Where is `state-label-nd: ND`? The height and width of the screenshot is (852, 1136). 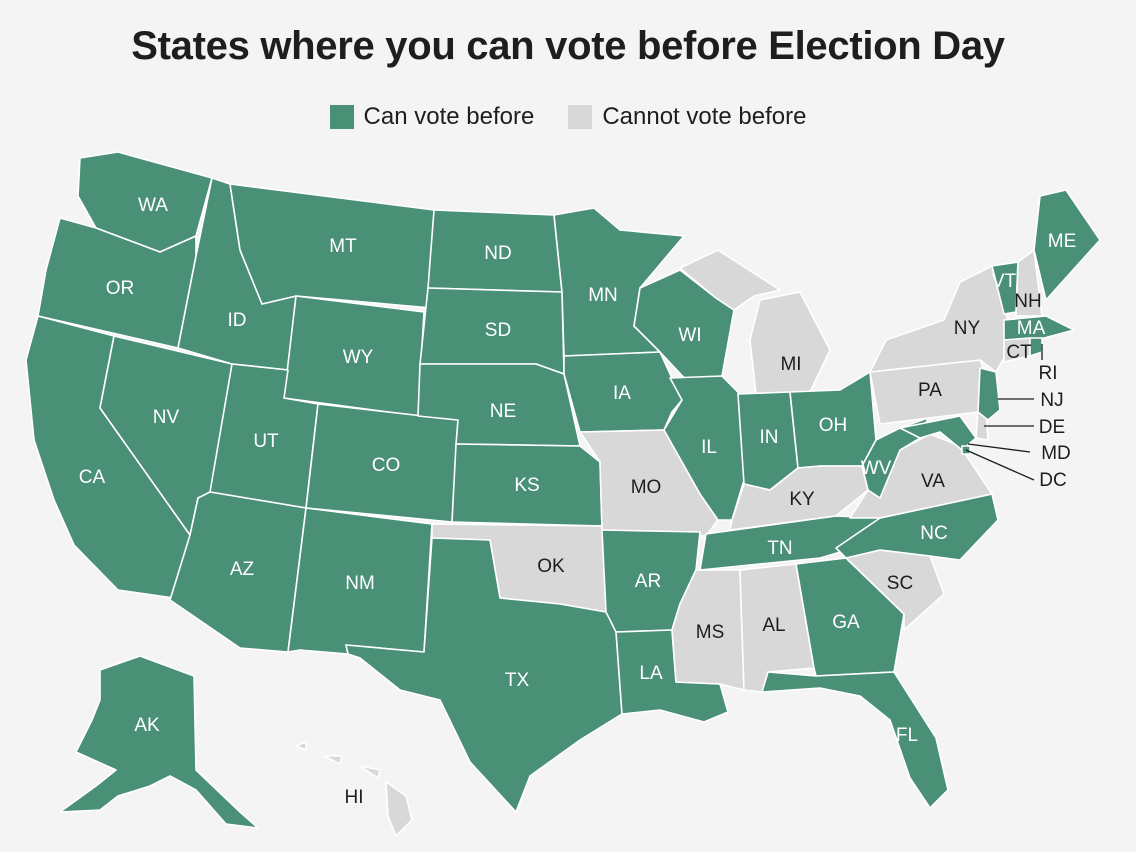
state-label-nd: ND is located at coordinates (497, 253).